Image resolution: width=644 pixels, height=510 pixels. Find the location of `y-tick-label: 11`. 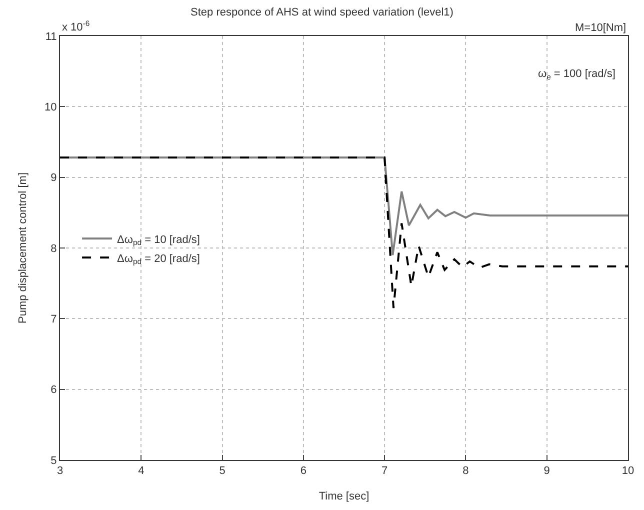

y-tick-label: 11 is located at coordinates (51, 36).